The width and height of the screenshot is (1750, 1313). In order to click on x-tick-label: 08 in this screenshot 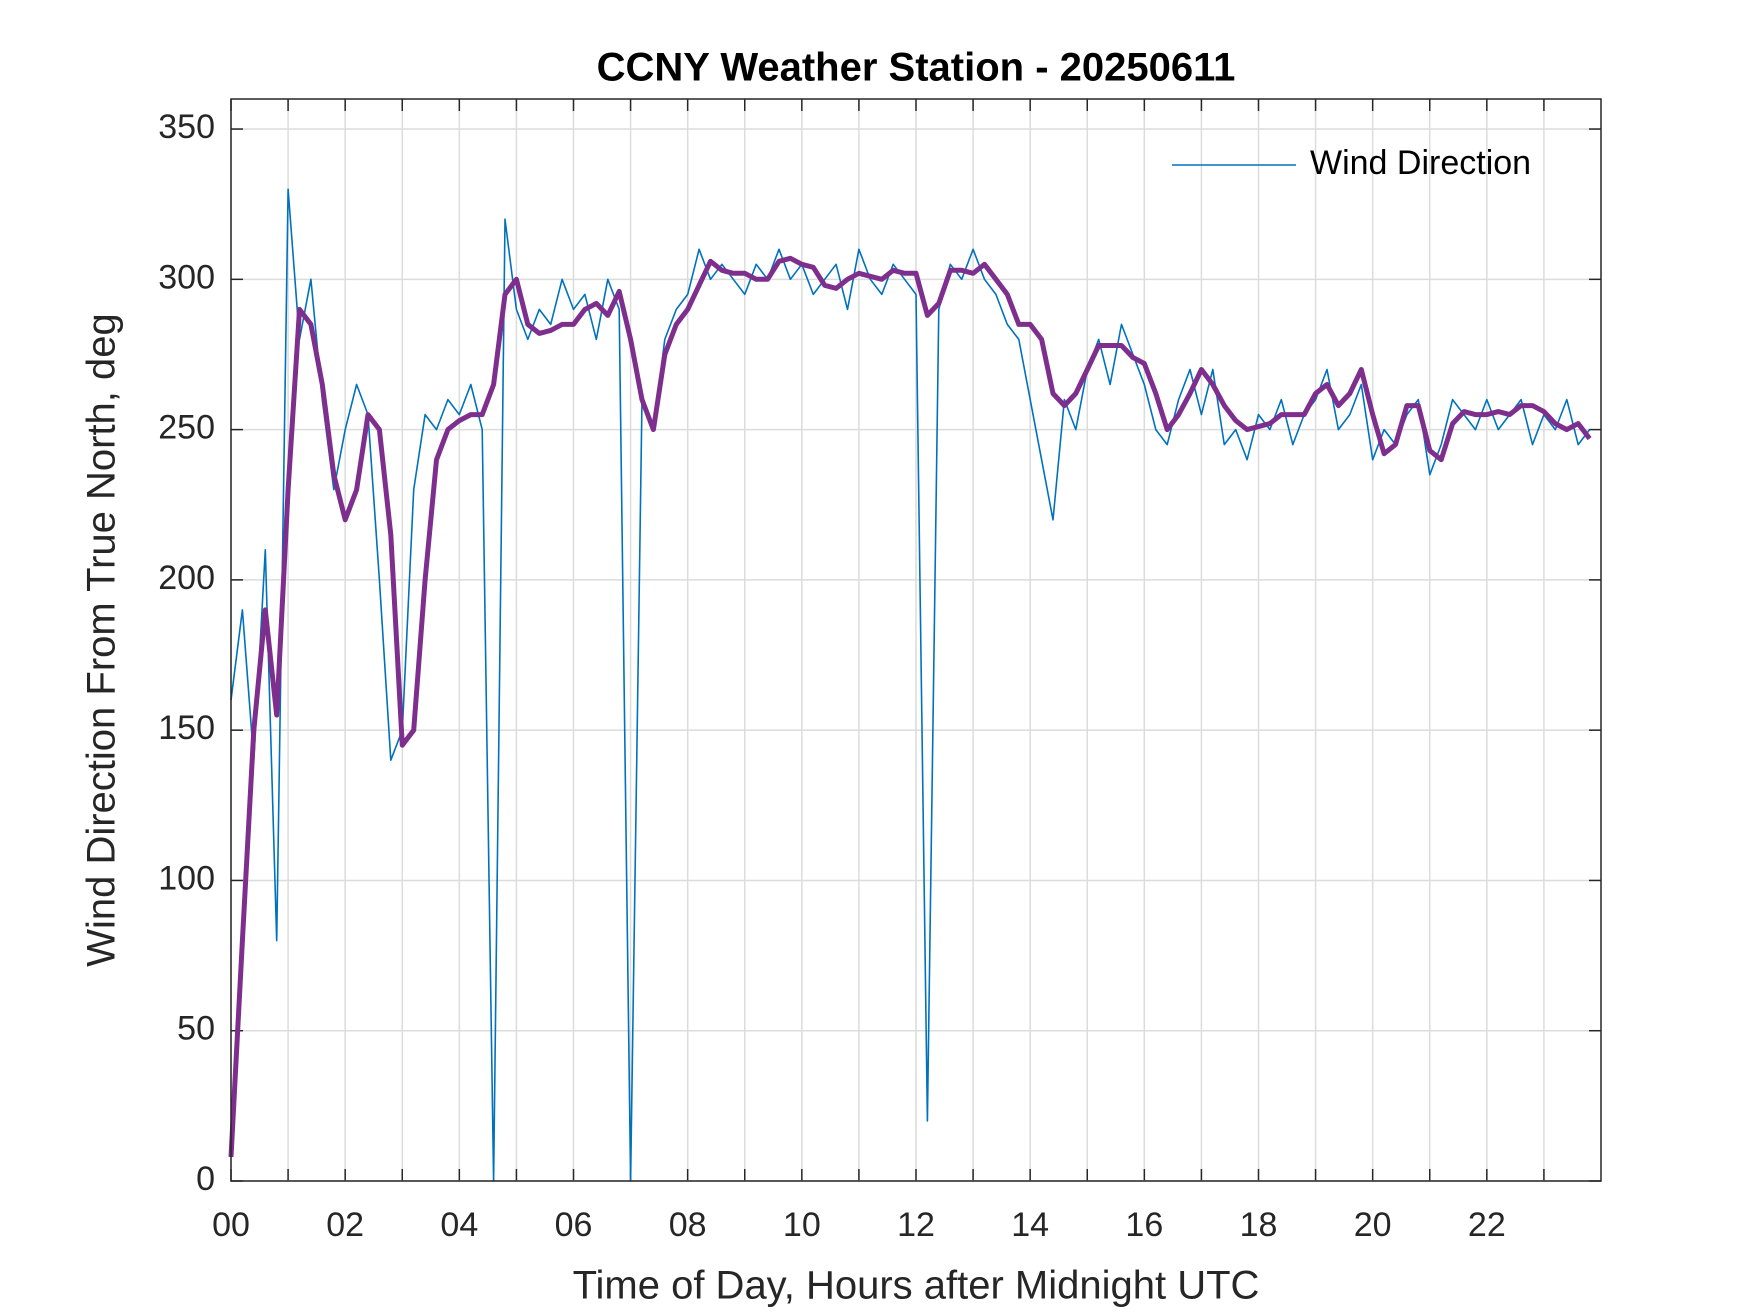, I will do `click(688, 1225)`.